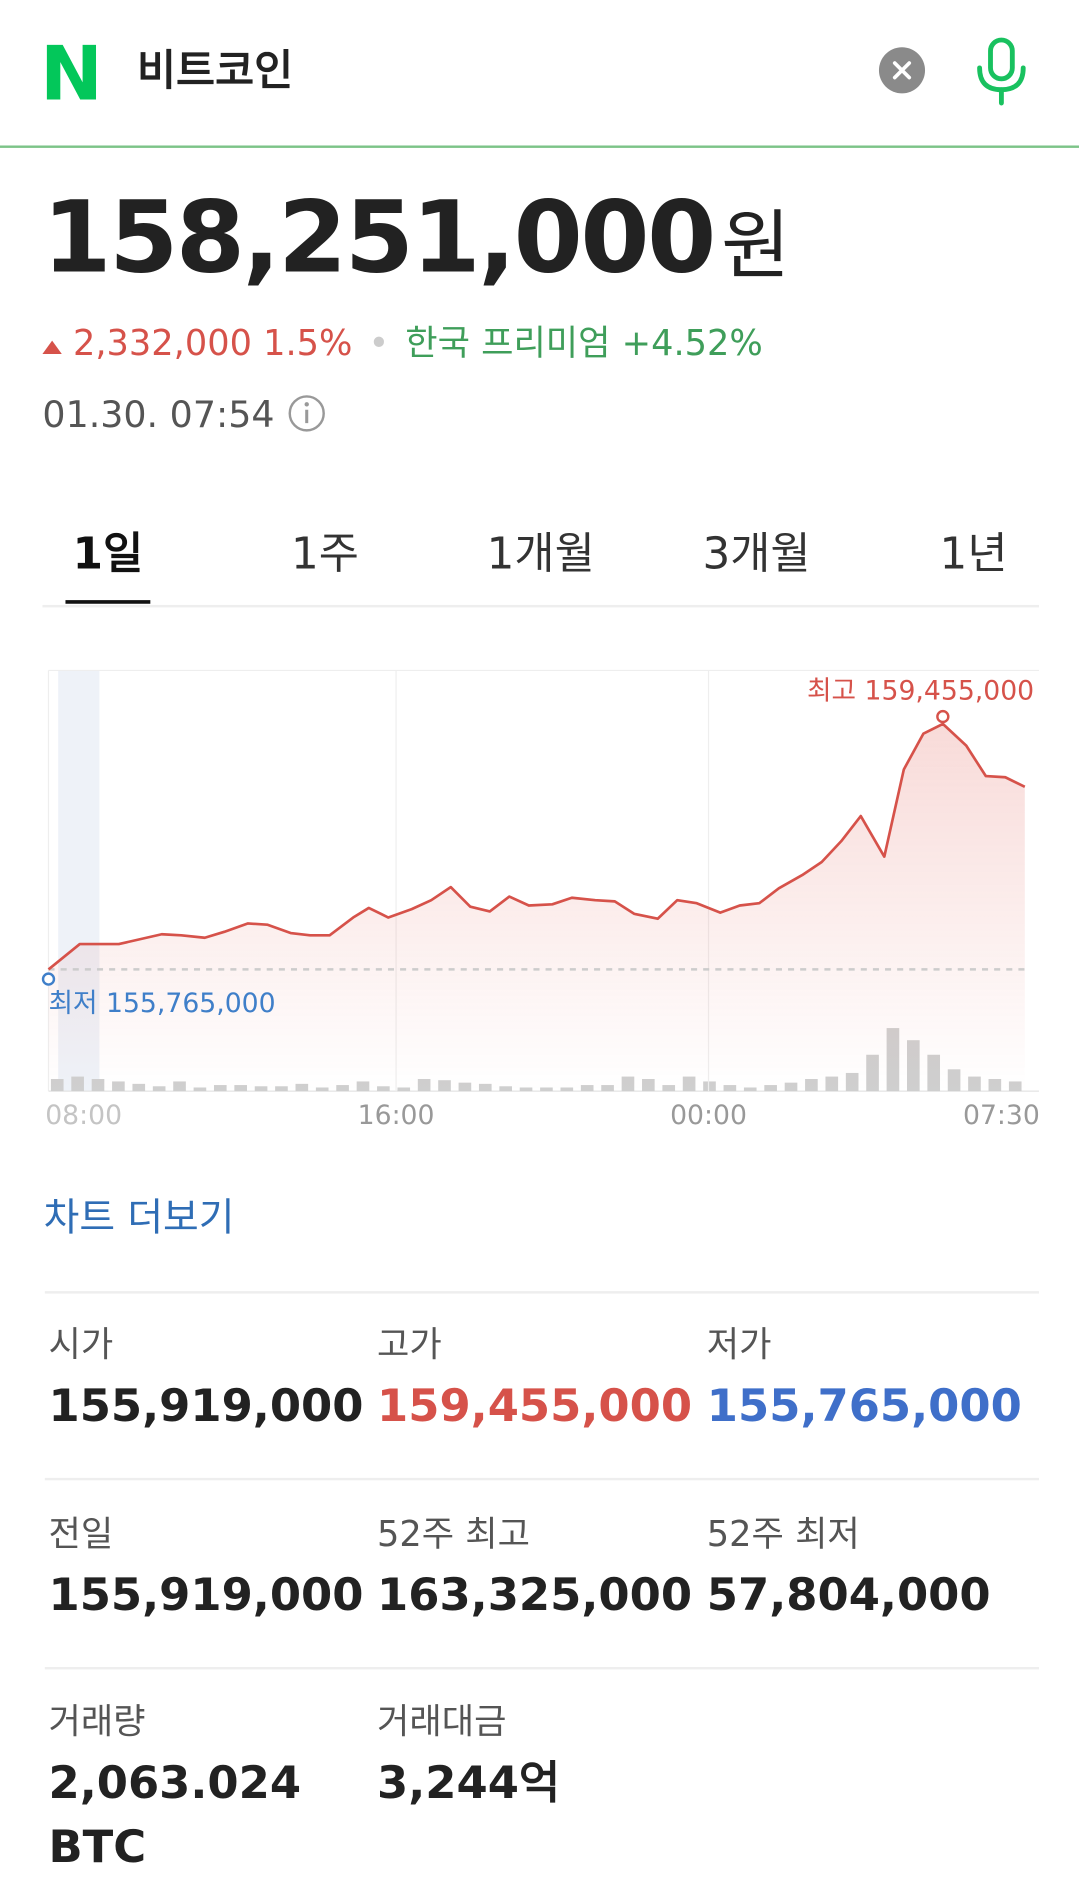  What do you see at coordinates (920, 691) in the screenshot?
I see `high-label: 최고 159,455,000` at bounding box center [920, 691].